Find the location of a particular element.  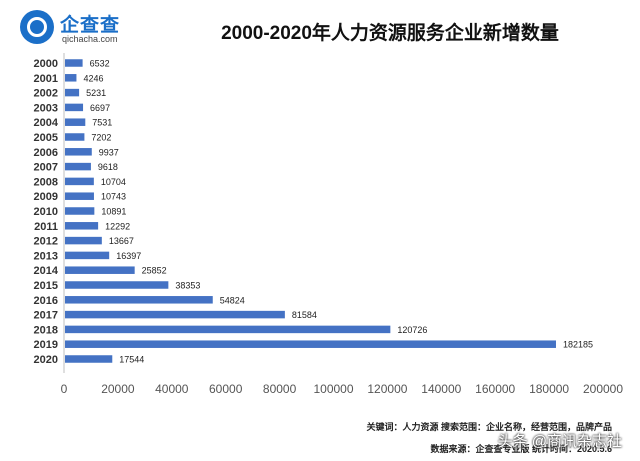

x-tick-label: 0 is located at coordinates (64, 389).